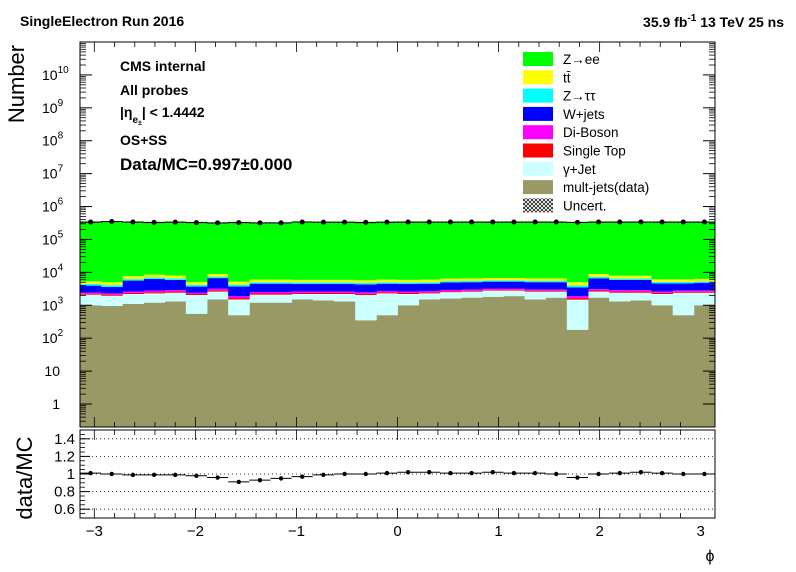  I want to click on y-tick-exponent: 7, so click(61, 169).